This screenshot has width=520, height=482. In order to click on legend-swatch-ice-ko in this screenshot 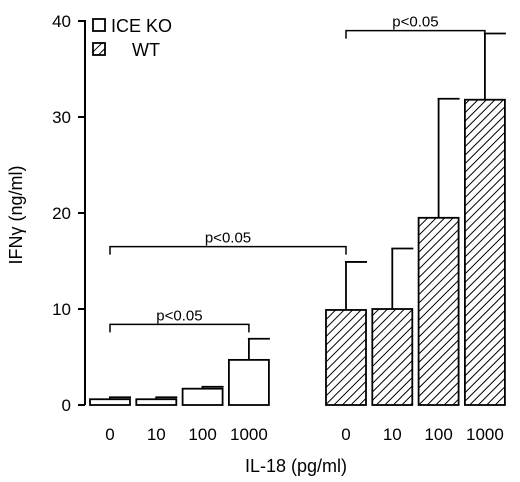, I will do `click(99, 25)`.